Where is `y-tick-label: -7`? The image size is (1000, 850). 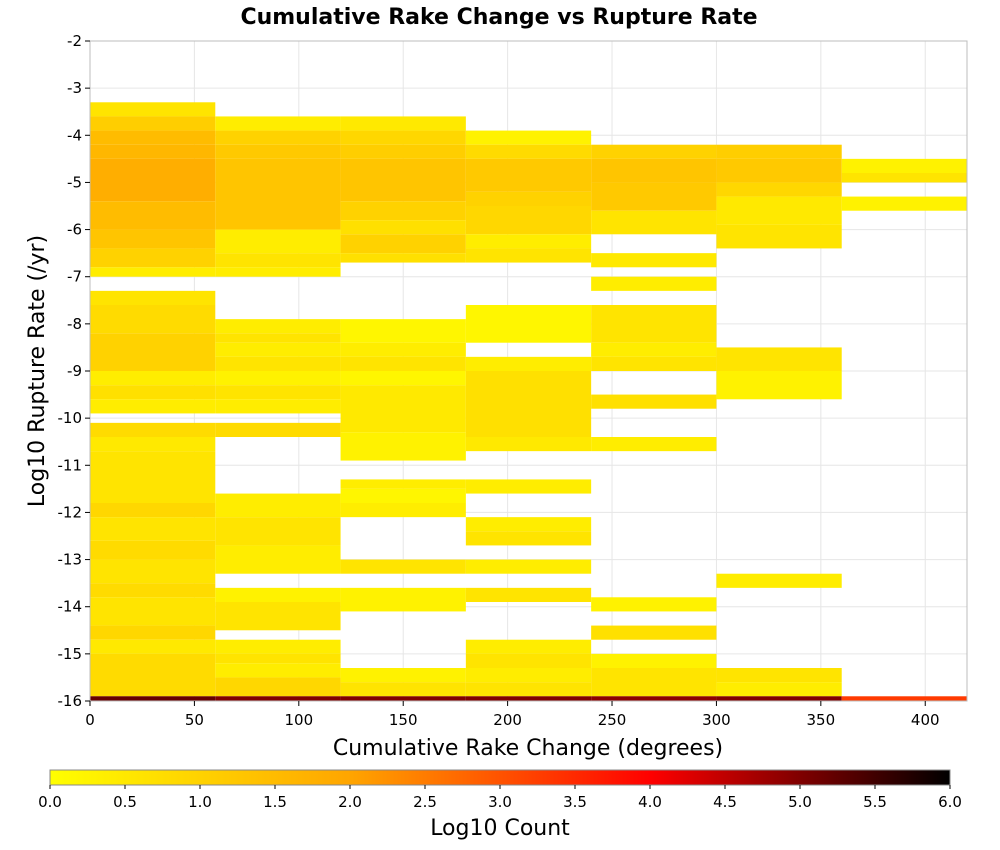
y-tick-label: -7 is located at coordinates (74, 277).